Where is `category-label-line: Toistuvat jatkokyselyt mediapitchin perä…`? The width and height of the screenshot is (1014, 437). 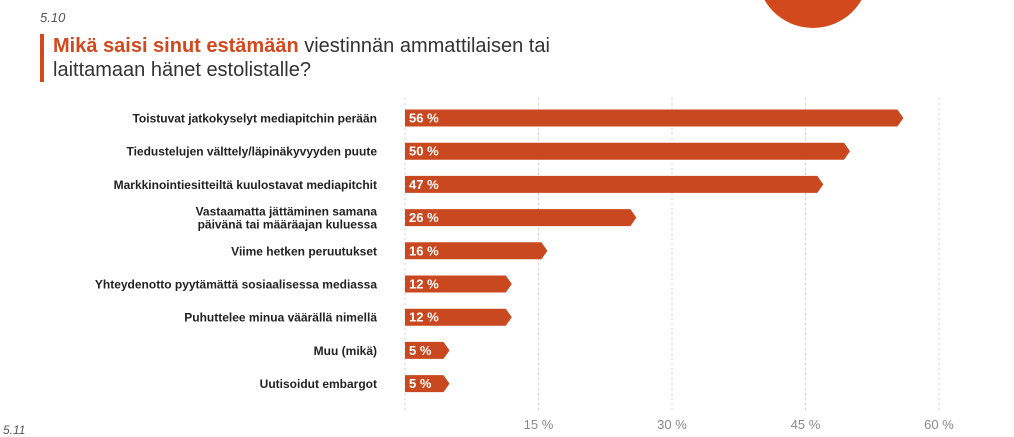
category-label-line: Toistuvat jatkokyselyt mediapitchin perä… is located at coordinates (254, 119).